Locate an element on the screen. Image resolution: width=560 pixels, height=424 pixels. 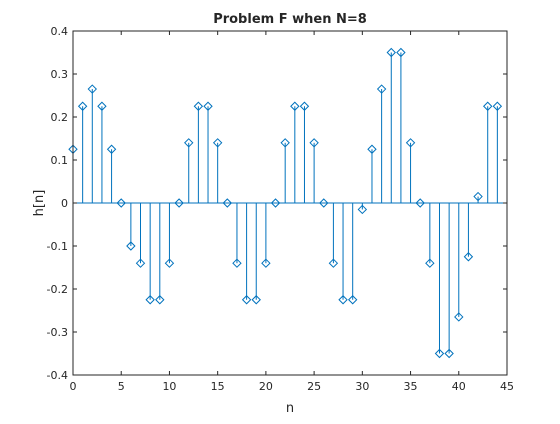
y-tick-label: -0.1 is located at coordinates (57, 246).